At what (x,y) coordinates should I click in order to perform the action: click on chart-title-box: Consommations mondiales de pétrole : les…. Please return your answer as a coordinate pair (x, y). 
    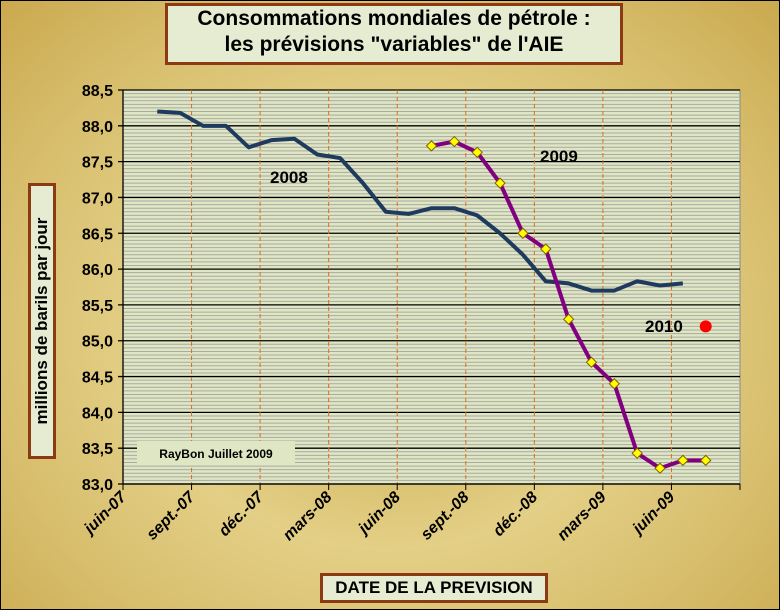
    Looking at the image, I should click on (394, 34).